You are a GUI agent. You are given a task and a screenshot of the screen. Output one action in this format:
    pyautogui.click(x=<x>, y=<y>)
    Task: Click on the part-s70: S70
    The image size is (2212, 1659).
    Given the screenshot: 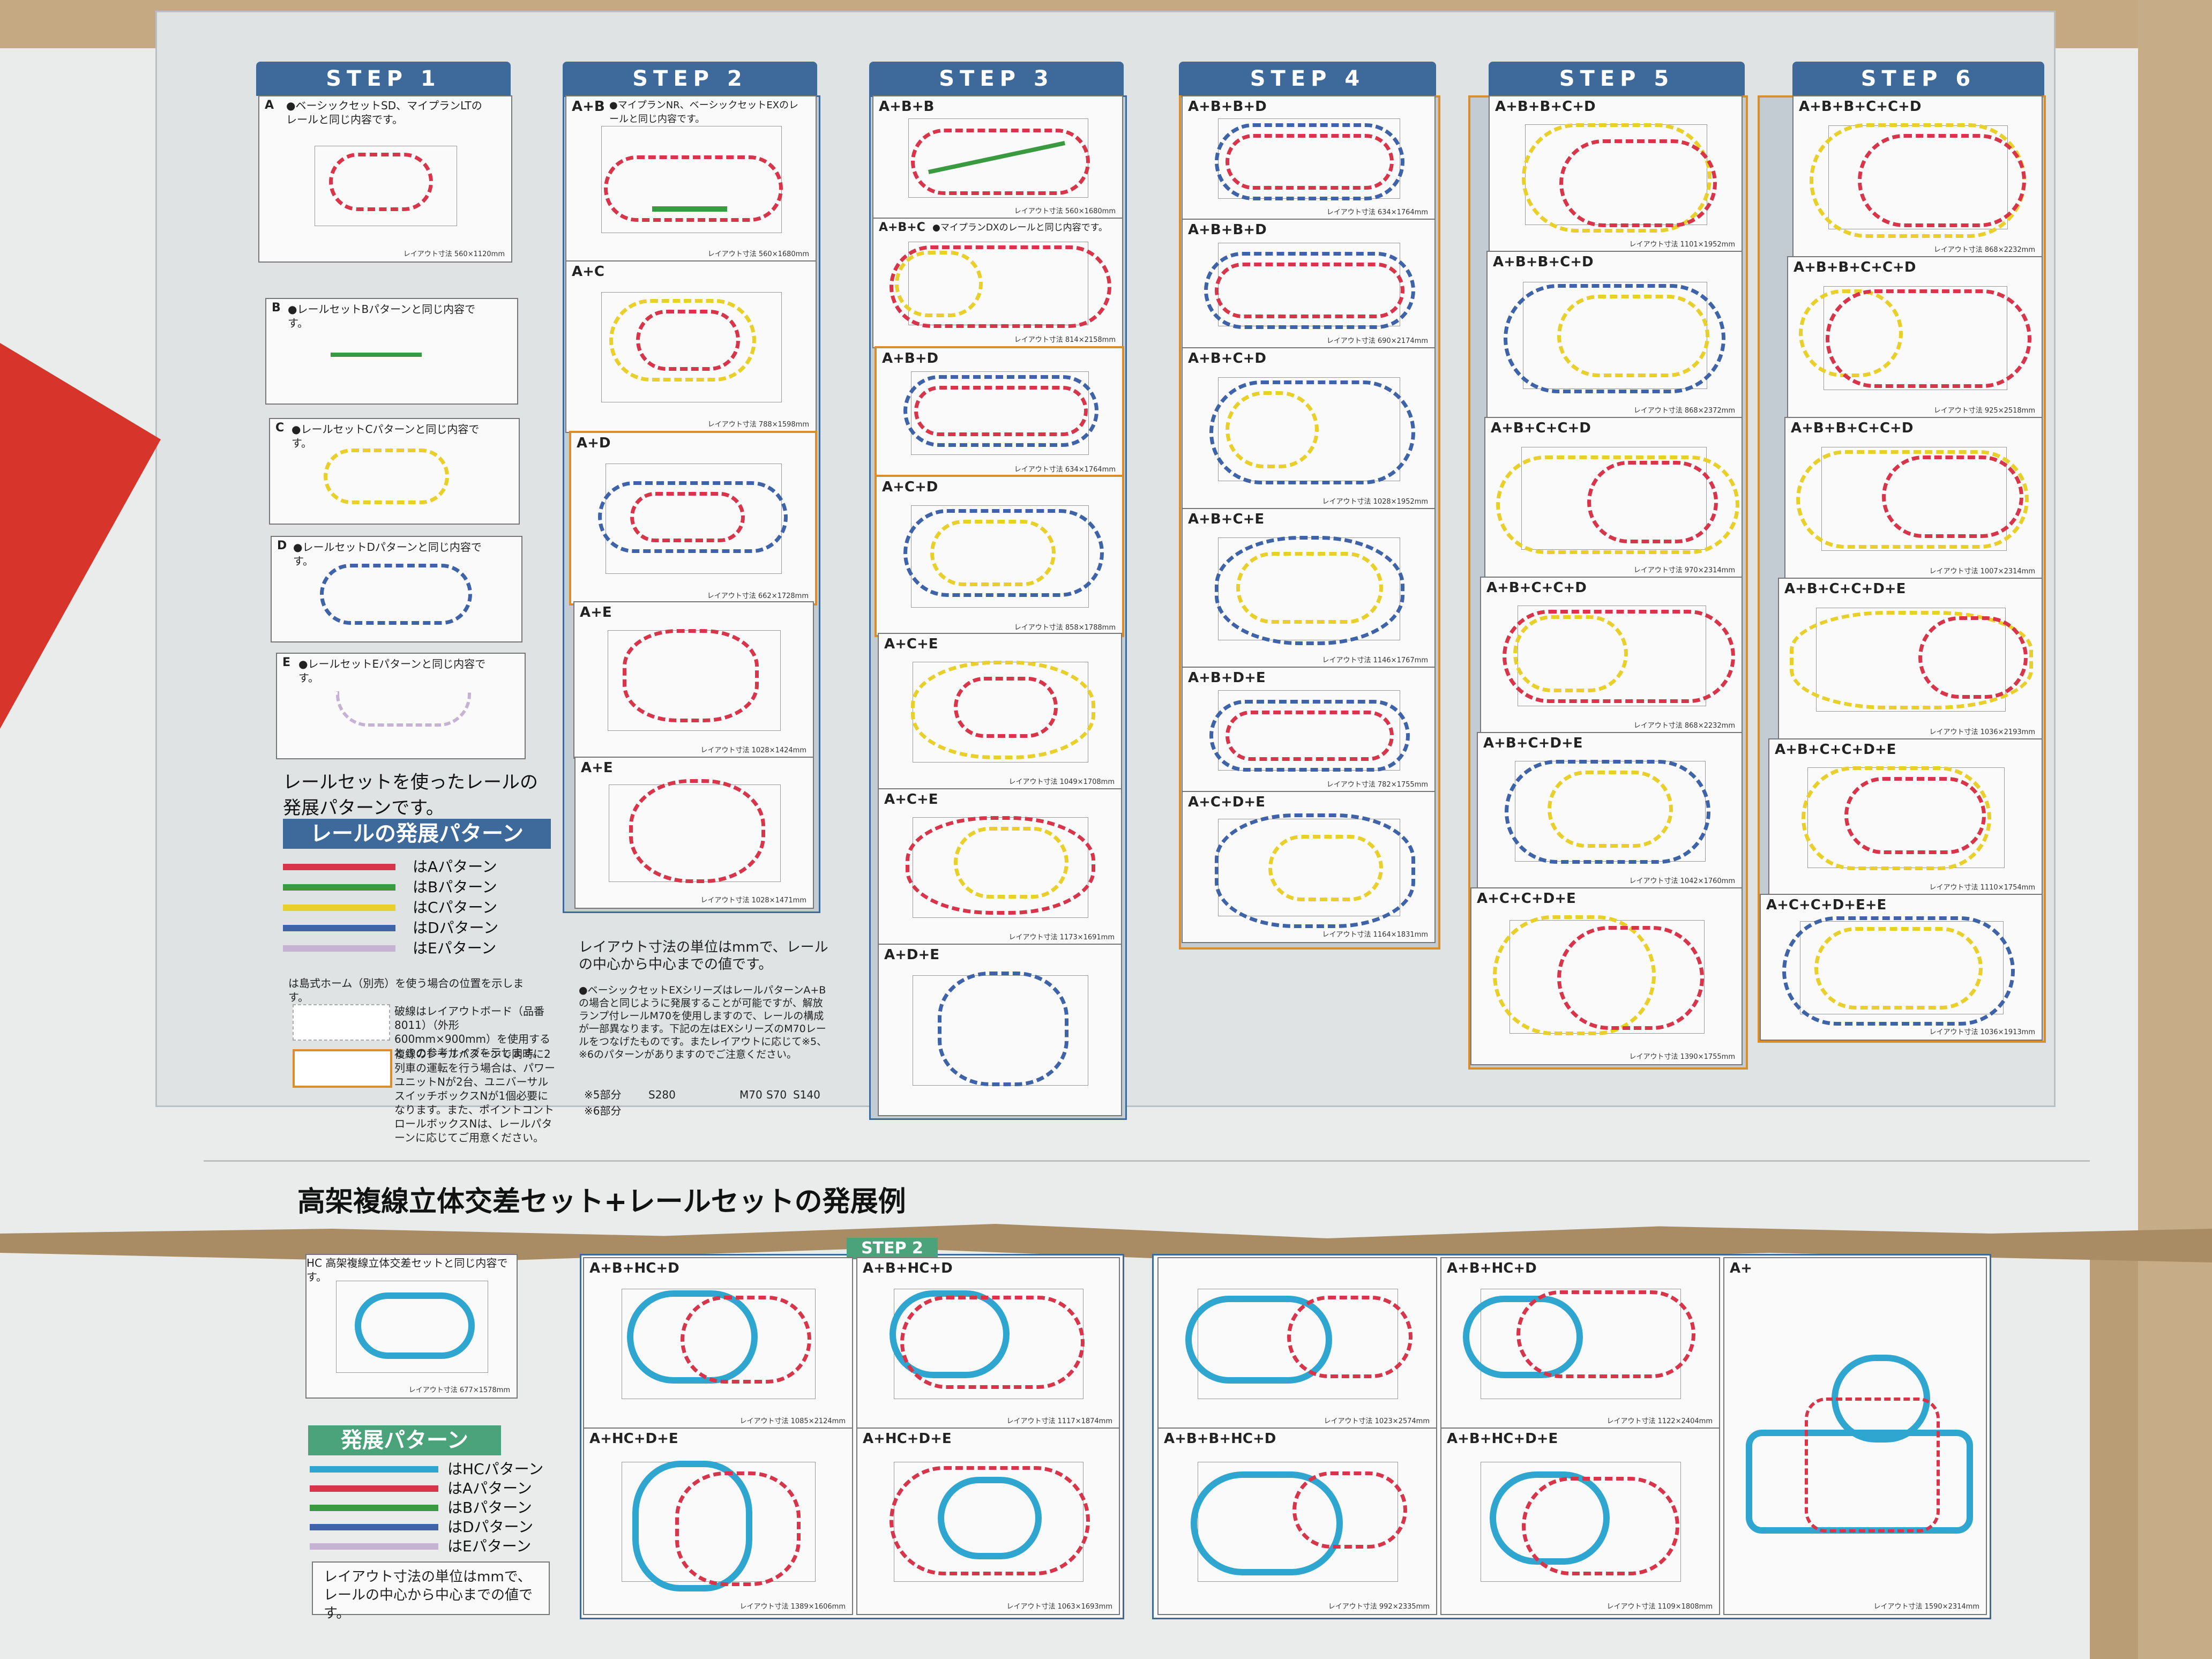 What is the action you would take?
    pyautogui.click(x=776, y=1094)
    